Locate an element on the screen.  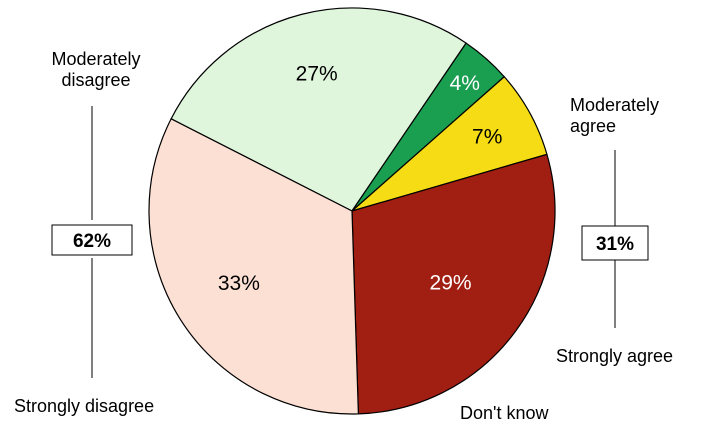
agree-total-box is located at coordinates (615, 243).